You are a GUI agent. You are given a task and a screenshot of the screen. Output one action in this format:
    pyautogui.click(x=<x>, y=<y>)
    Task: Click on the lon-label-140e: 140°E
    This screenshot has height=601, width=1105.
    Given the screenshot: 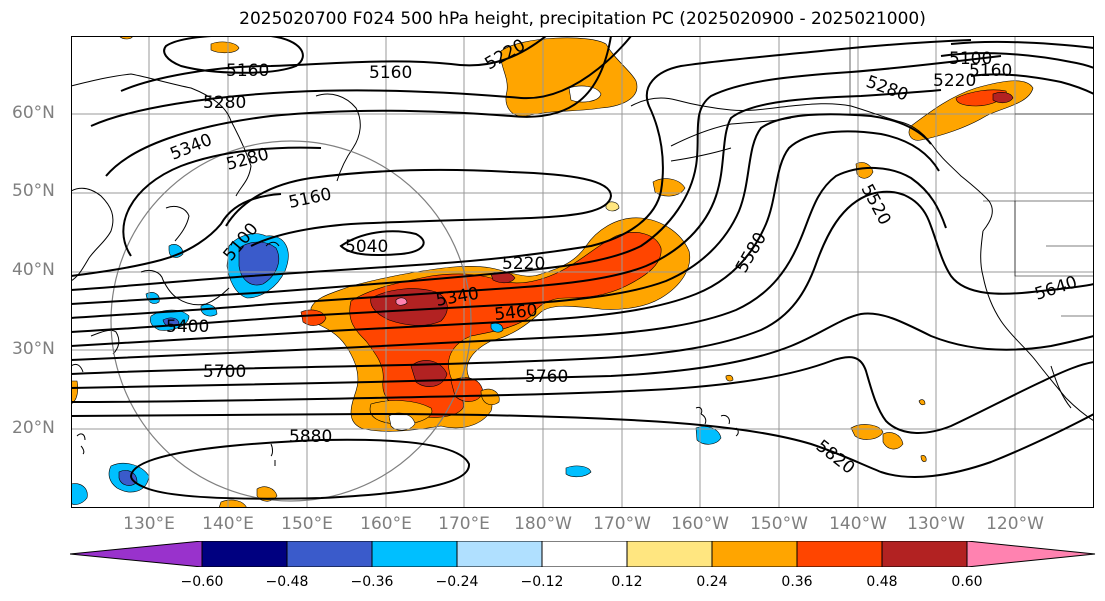 What is the action you would take?
    pyautogui.click(x=228, y=524)
    